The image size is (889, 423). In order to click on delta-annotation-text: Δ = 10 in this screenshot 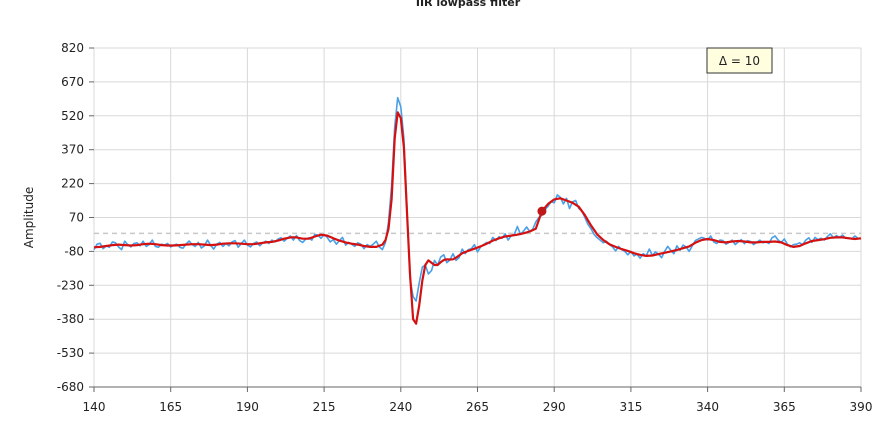, I will do `click(739, 61)`.